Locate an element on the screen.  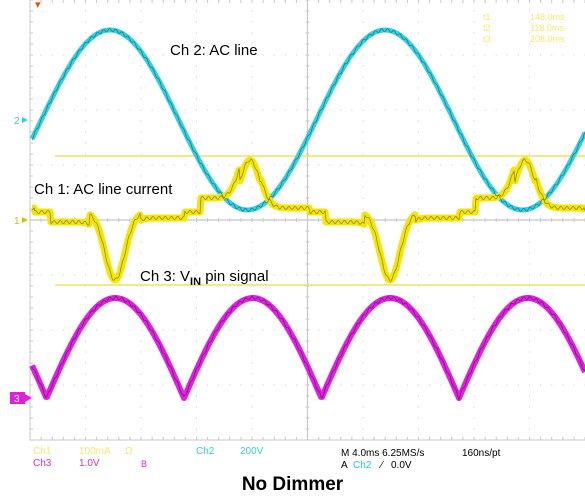
ch3-annotation-prefix: Ch 3: V is located at coordinates (165, 276).